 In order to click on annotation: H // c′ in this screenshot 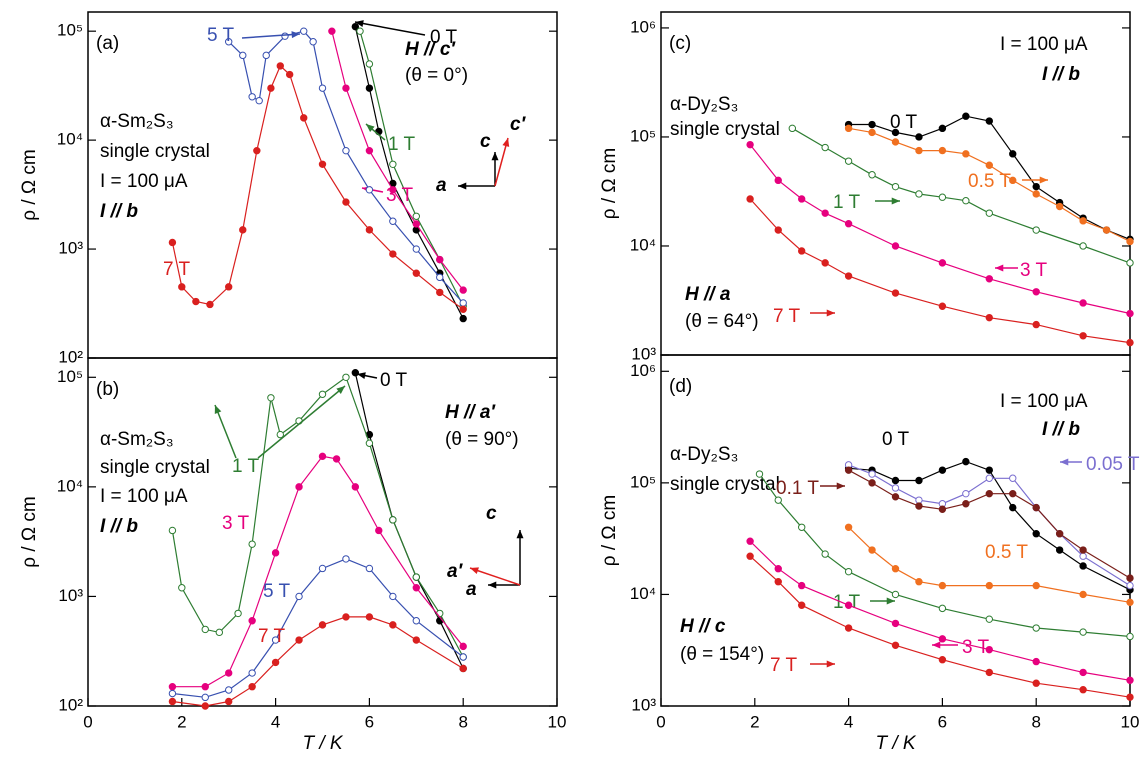, I will do `click(430, 49)`.